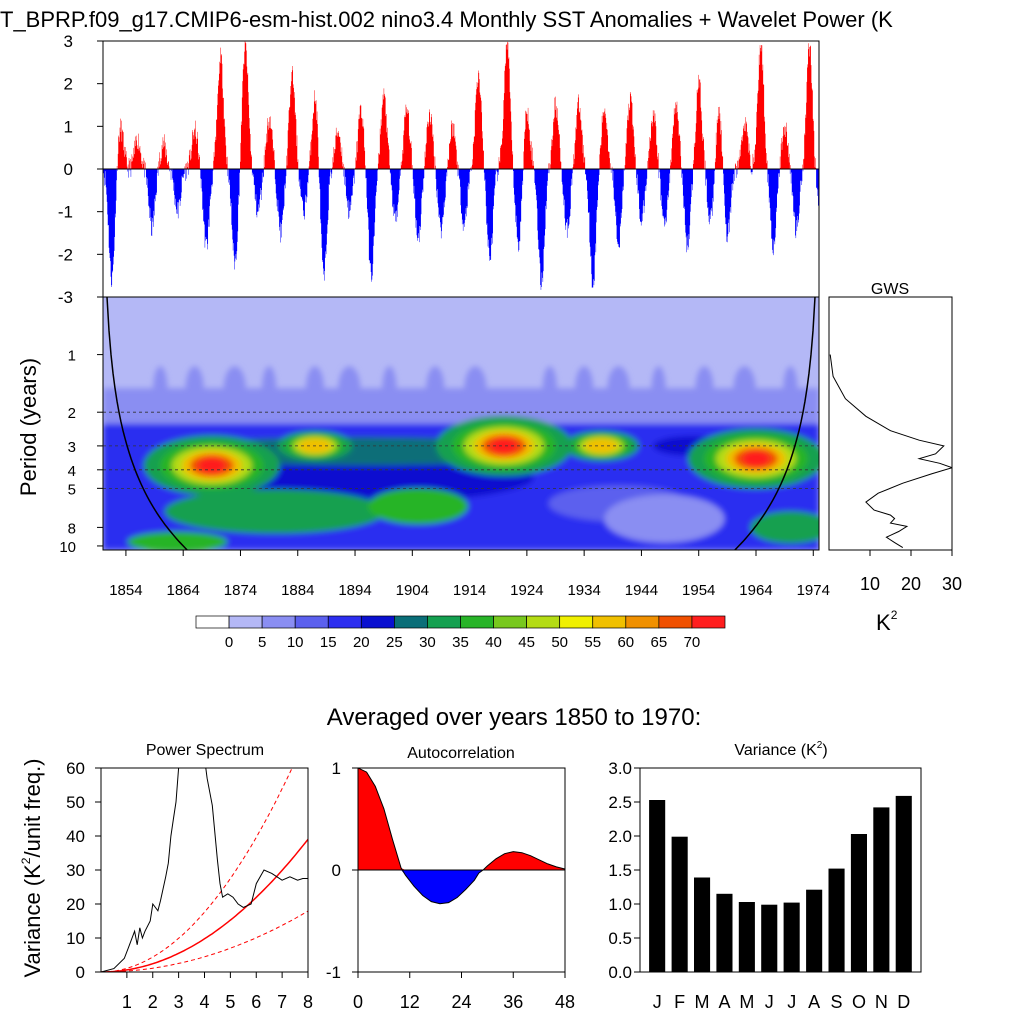 The height and width of the screenshot is (1024, 1024). I want to click on wavelet-y-tick-label: 2, so click(72, 413).